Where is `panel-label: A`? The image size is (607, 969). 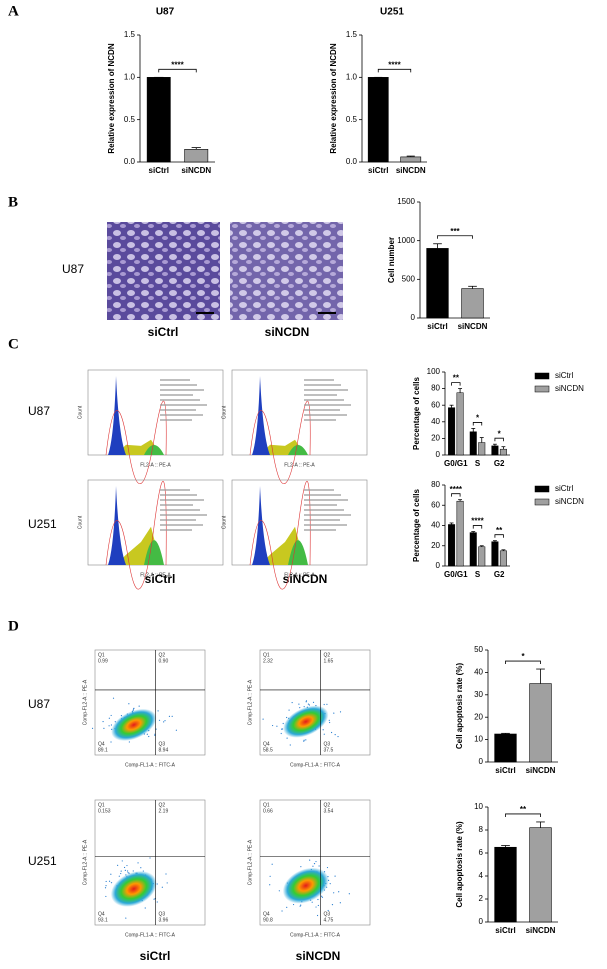
panel-label: A is located at coordinates (13, 11).